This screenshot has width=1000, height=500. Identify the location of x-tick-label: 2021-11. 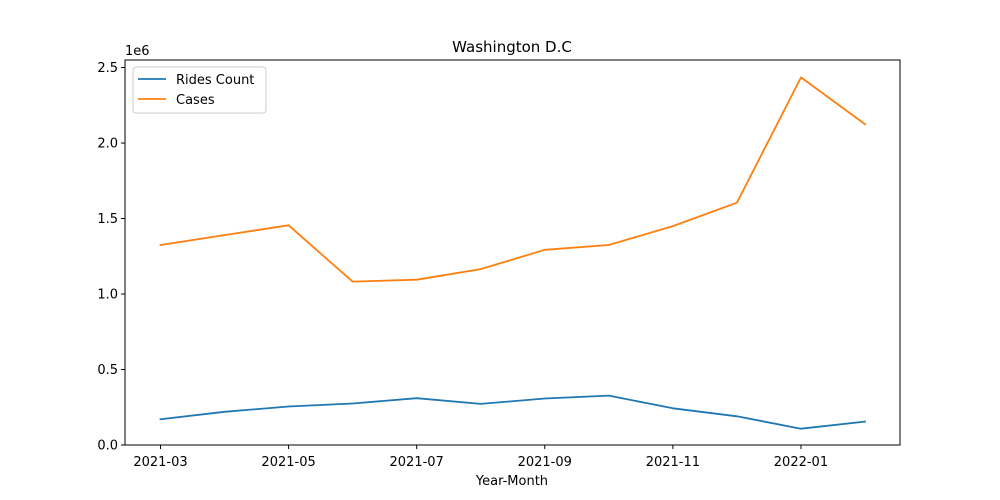
(673, 462).